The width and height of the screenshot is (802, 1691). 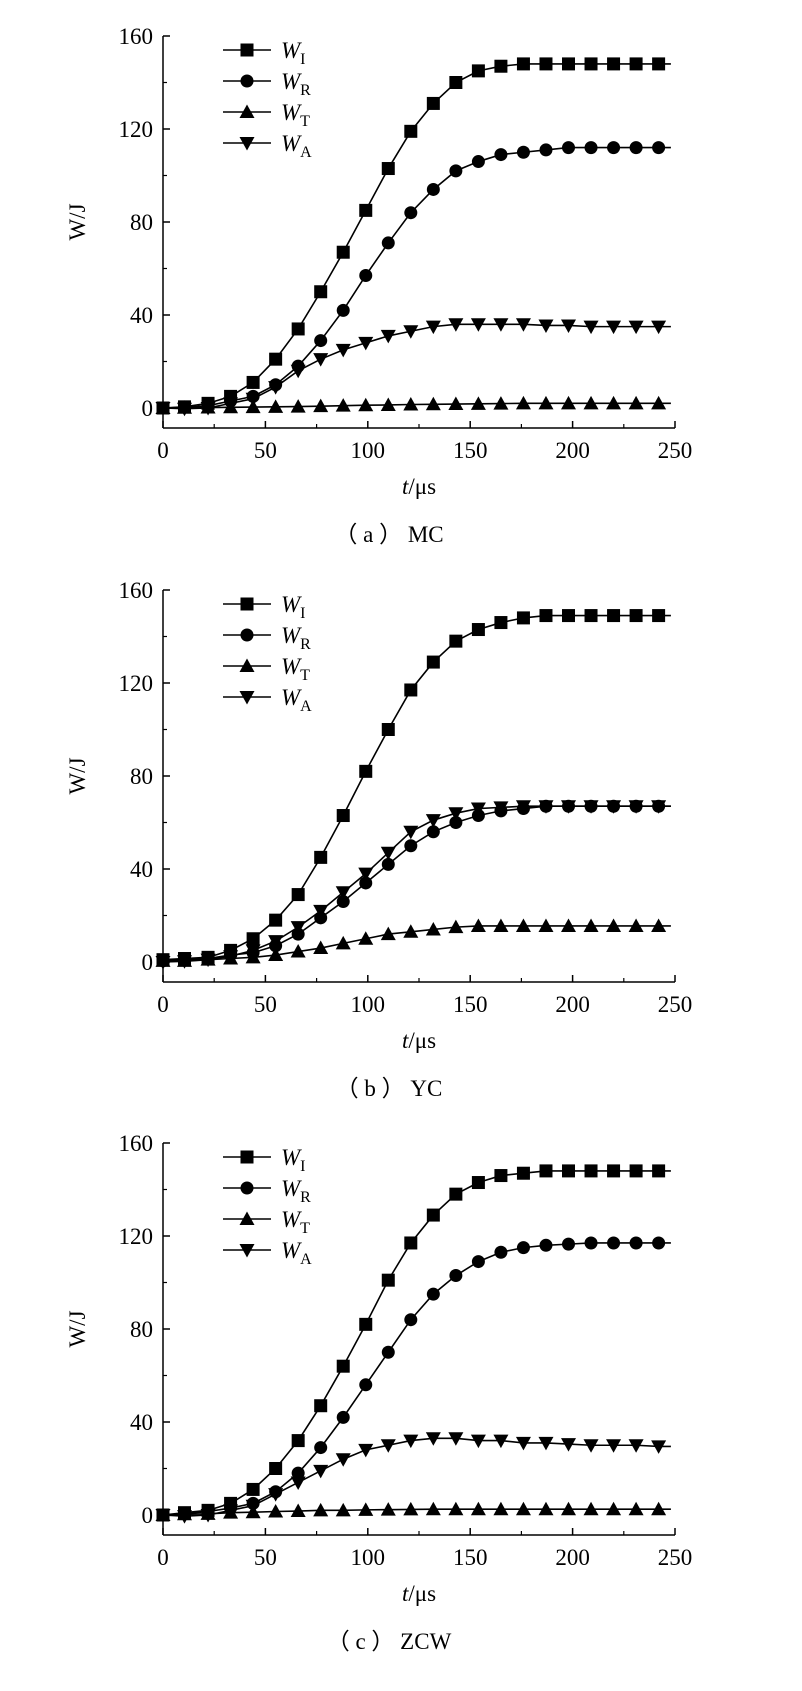 I want to click on series-line, so click(x=416, y=236).